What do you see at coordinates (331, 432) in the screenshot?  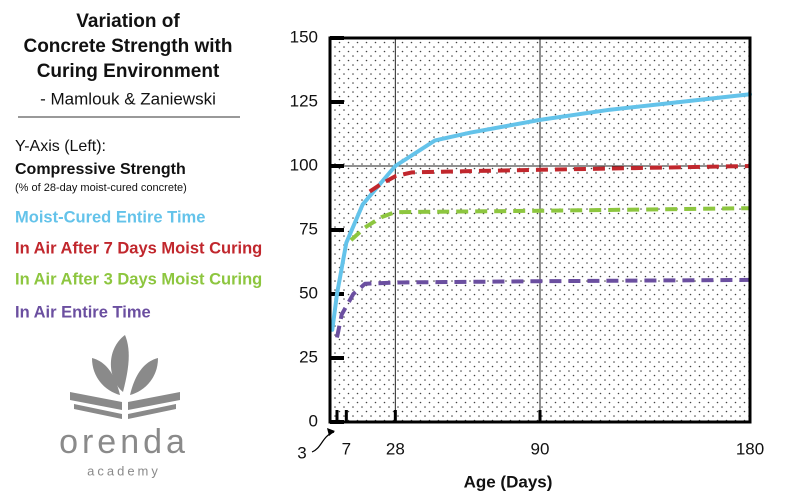 I see `x-tick-arrowhead` at bounding box center [331, 432].